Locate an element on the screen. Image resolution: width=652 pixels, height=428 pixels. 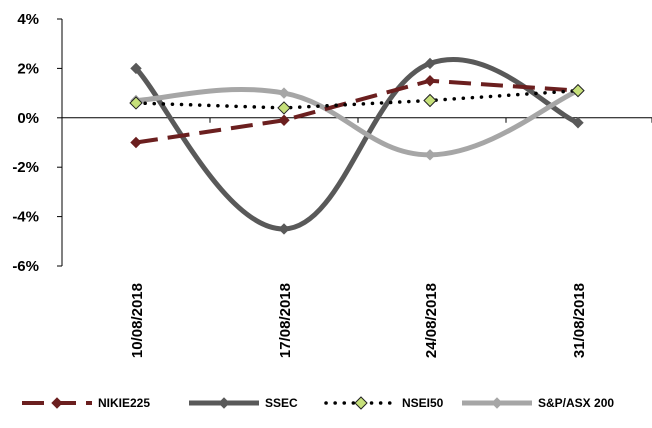
x-tick-label: 10/08/2018 is located at coordinates (137, 320).